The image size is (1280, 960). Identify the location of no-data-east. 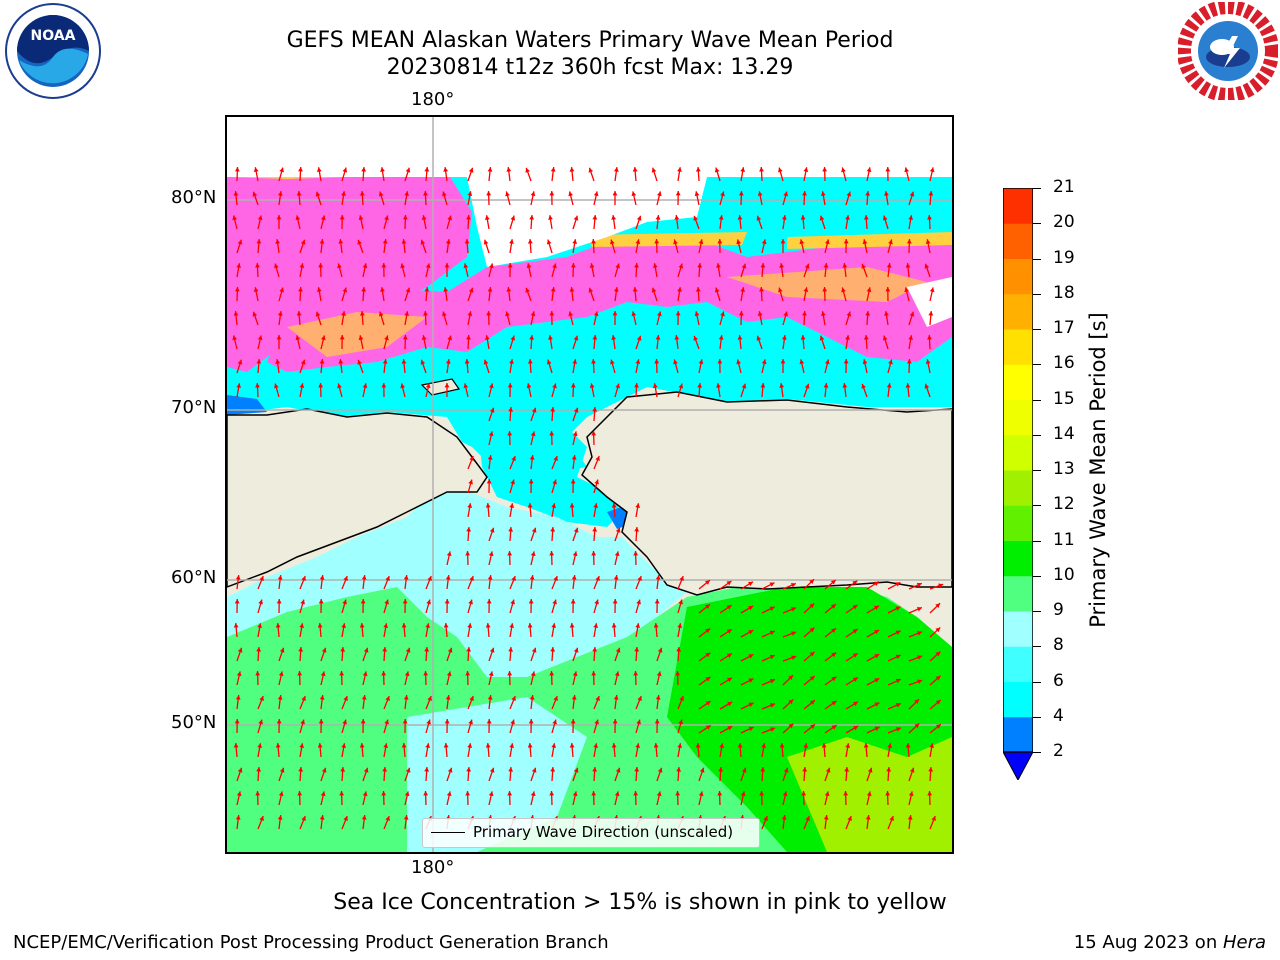
(929, 302).